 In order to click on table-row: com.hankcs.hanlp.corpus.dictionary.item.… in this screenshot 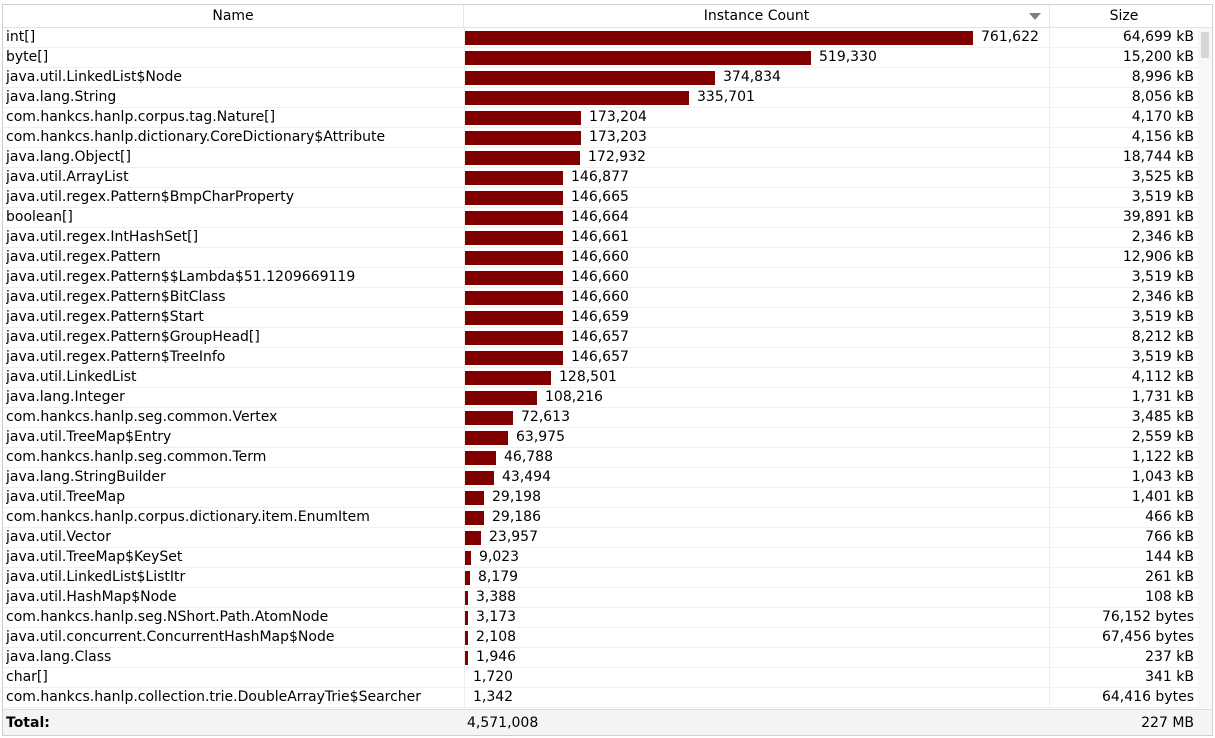, I will do `click(600, 518)`.